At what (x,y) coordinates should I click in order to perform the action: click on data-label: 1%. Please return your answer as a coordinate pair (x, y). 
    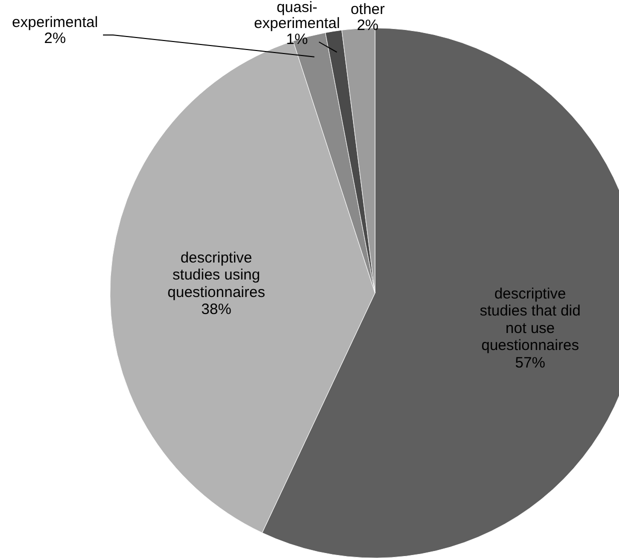
    Looking at the image, I should click on (297, 39).